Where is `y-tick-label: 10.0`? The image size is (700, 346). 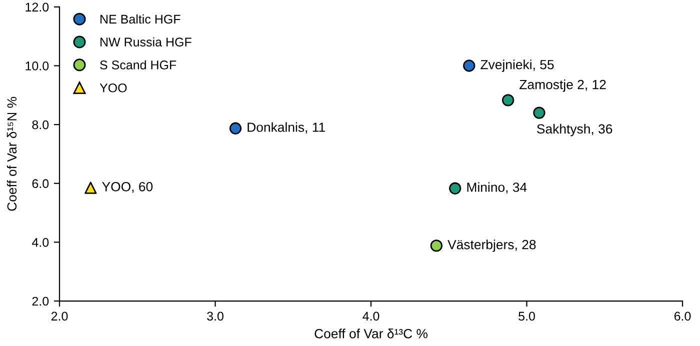
y-tick-label: 10.0 is located at coordinates (37, 66).